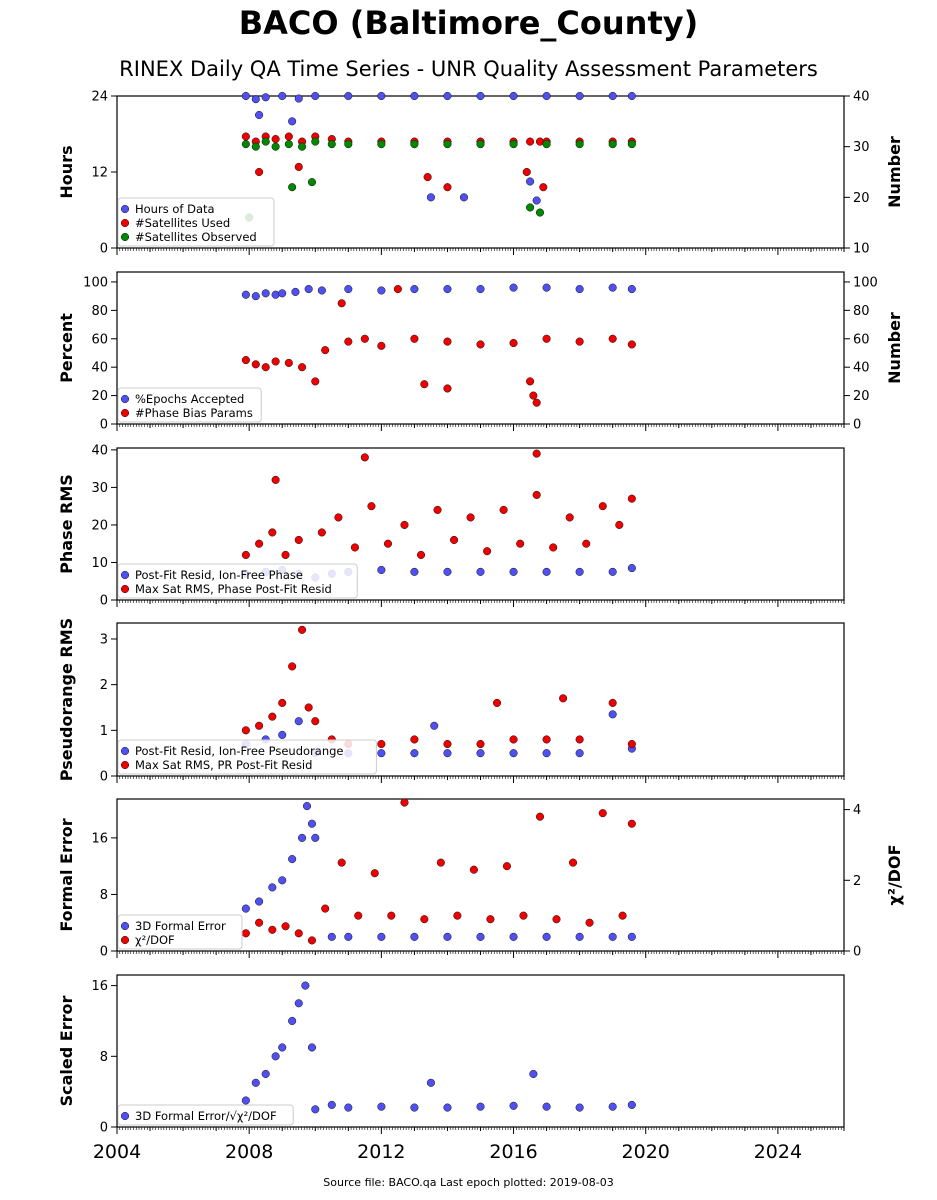 Image resolution: width=937 pixels, height=1200 pixels. What do you see at coordinates (468, 23) in the screenshot?
I see `chart-title: BACO (Baltimore_County)` at bounding box center [468, 23].